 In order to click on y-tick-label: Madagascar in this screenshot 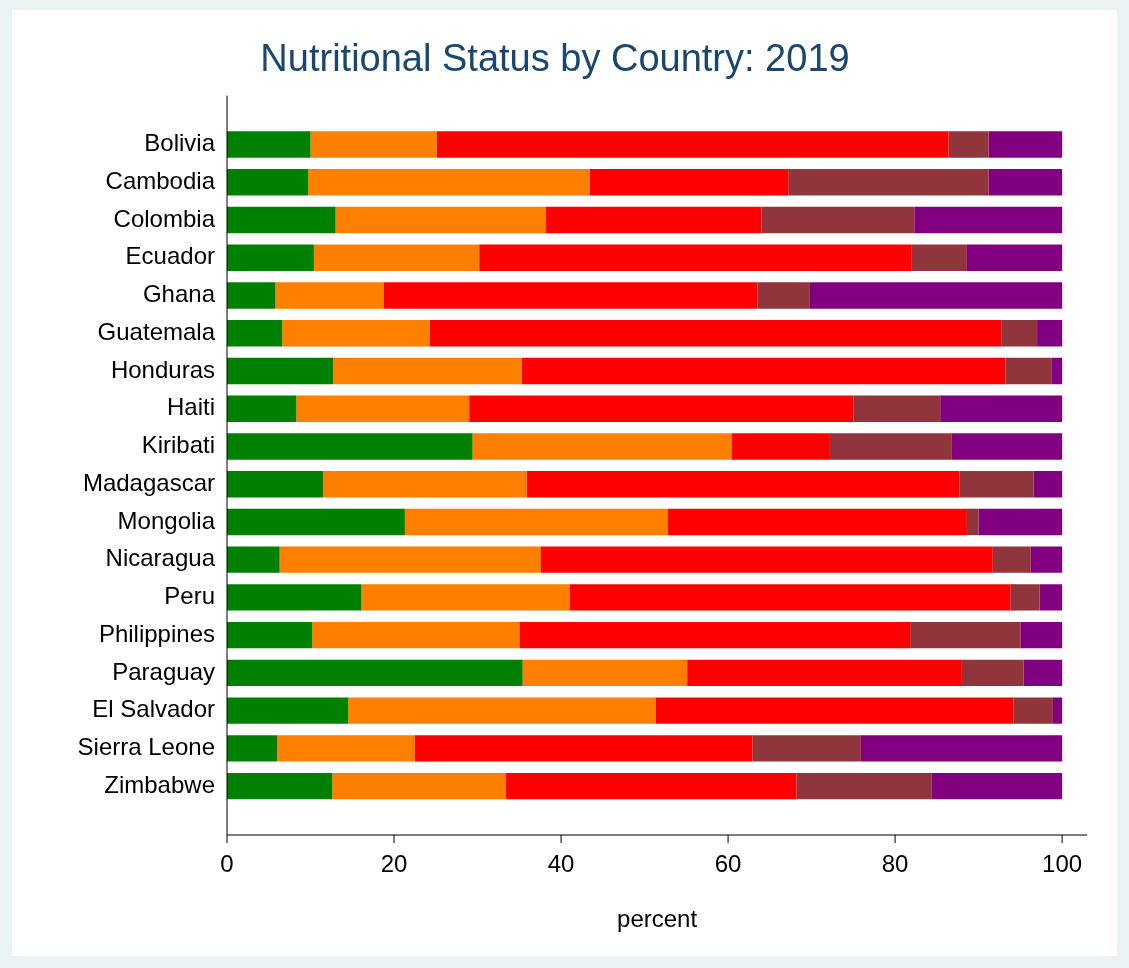, I will do `click(148, 482)`.